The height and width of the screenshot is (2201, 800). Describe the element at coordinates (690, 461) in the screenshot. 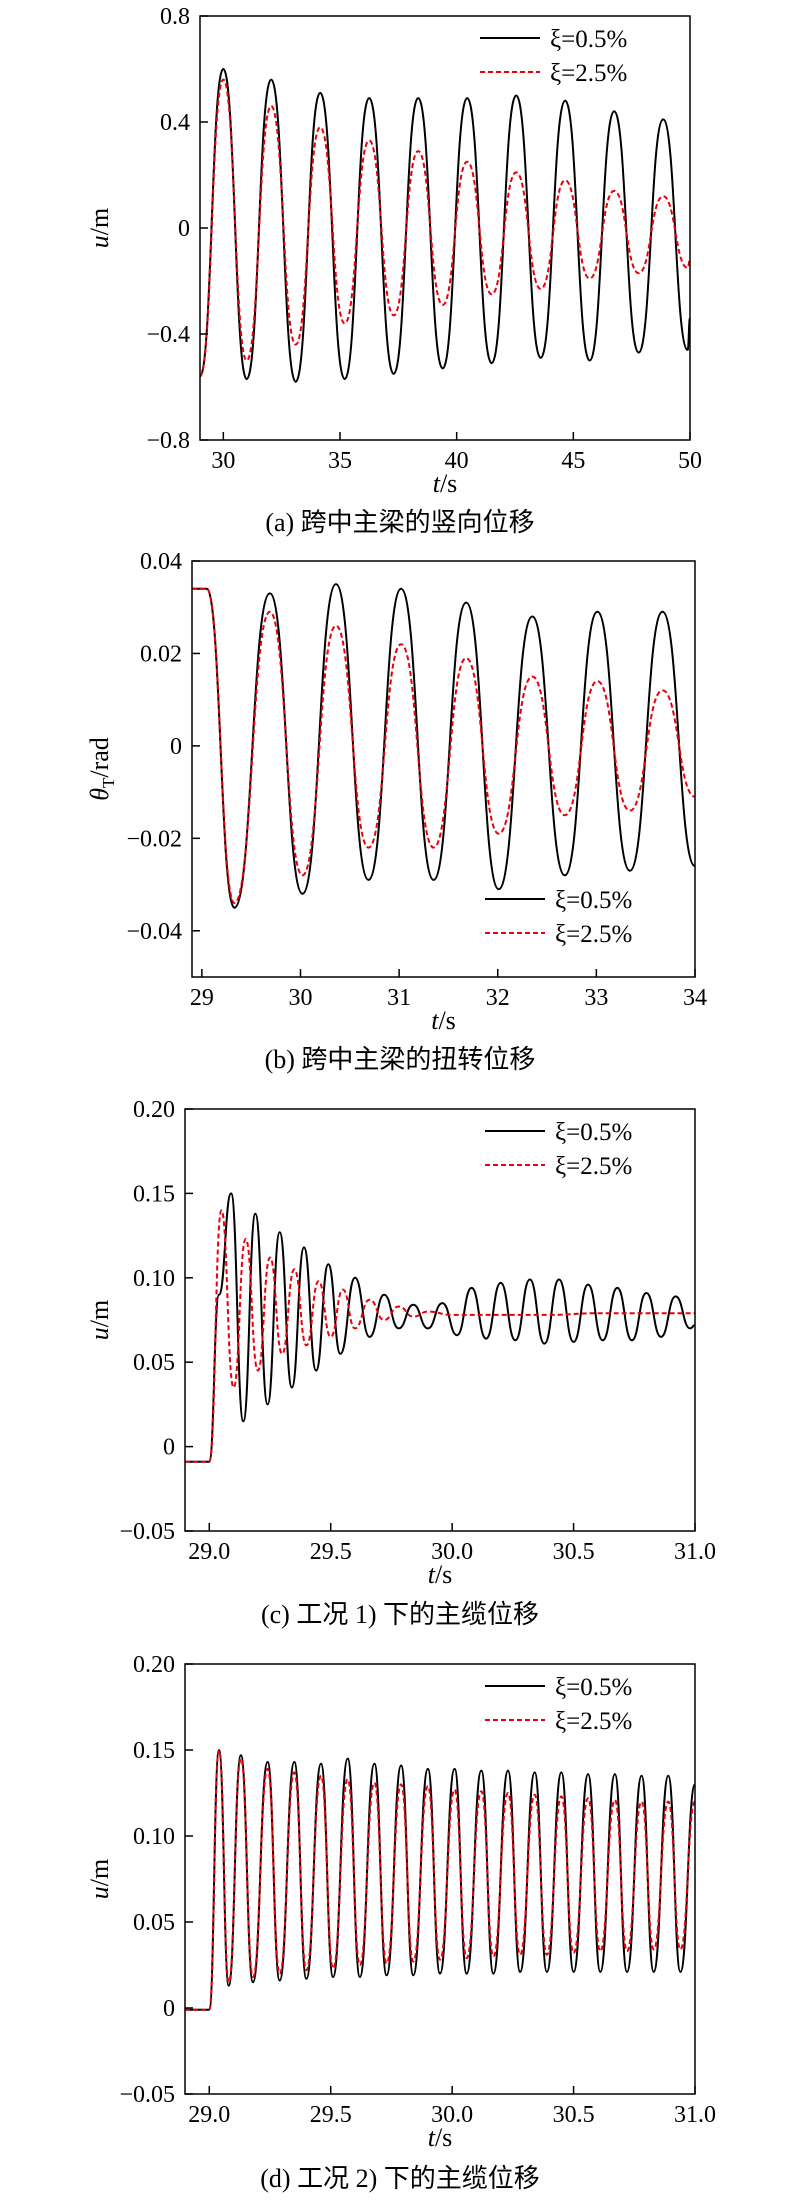

I see `x-tick-label: 50` at that location.